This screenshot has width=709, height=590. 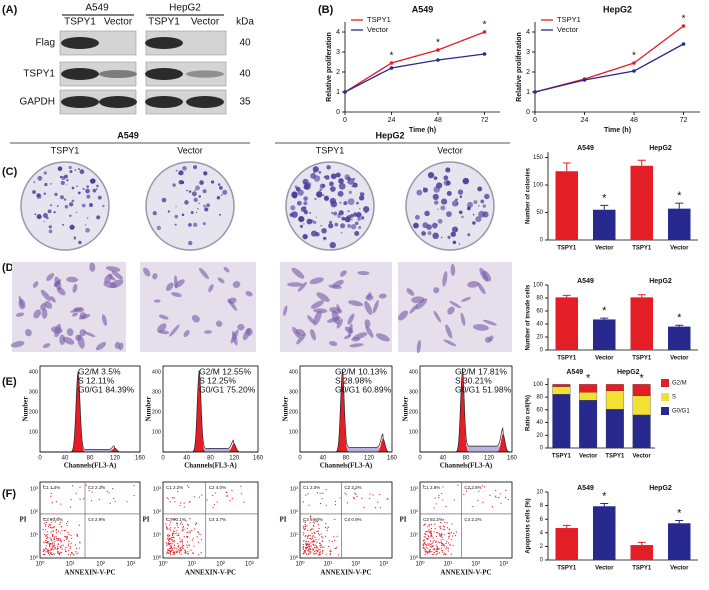 I want to click on bar-segment, so click(x=641, y=405).